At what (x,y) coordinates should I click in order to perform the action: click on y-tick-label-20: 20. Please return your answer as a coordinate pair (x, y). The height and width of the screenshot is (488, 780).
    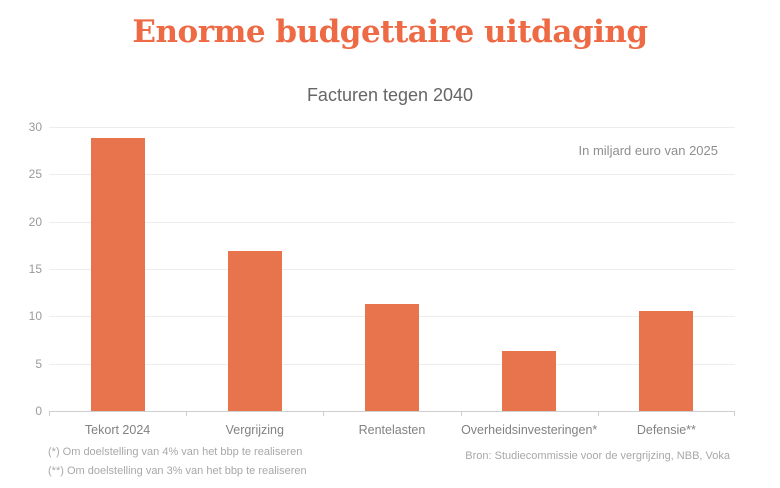
    Looking at the image, I should click on (35, 221).